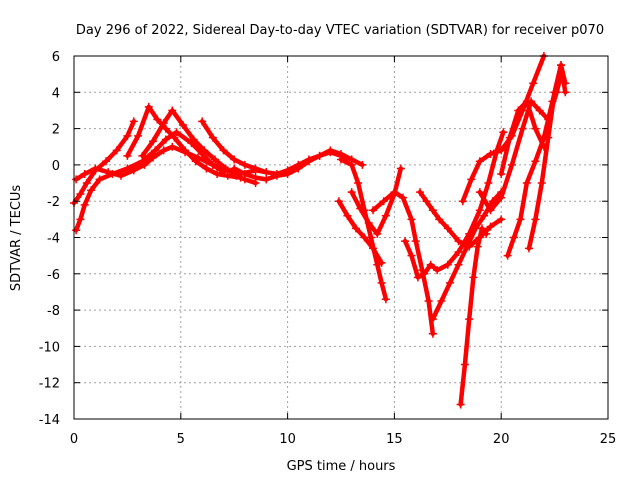 Image resolution: width=640 pixels, height=480 pixels. Describe the element at coordinates (74, 439) in the screenshot. I see `x-tick-label: 0` at that location.